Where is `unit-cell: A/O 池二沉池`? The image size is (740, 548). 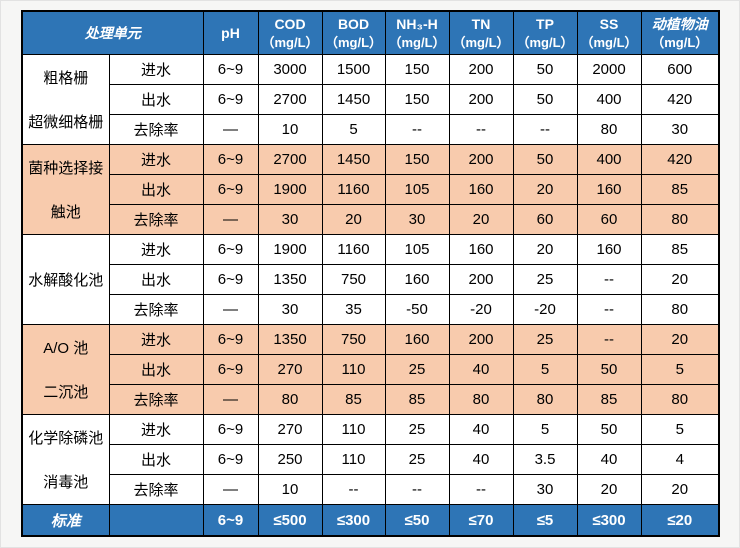
unit-cell: A/O 池二沉池 is located at coordinates (65, 369).